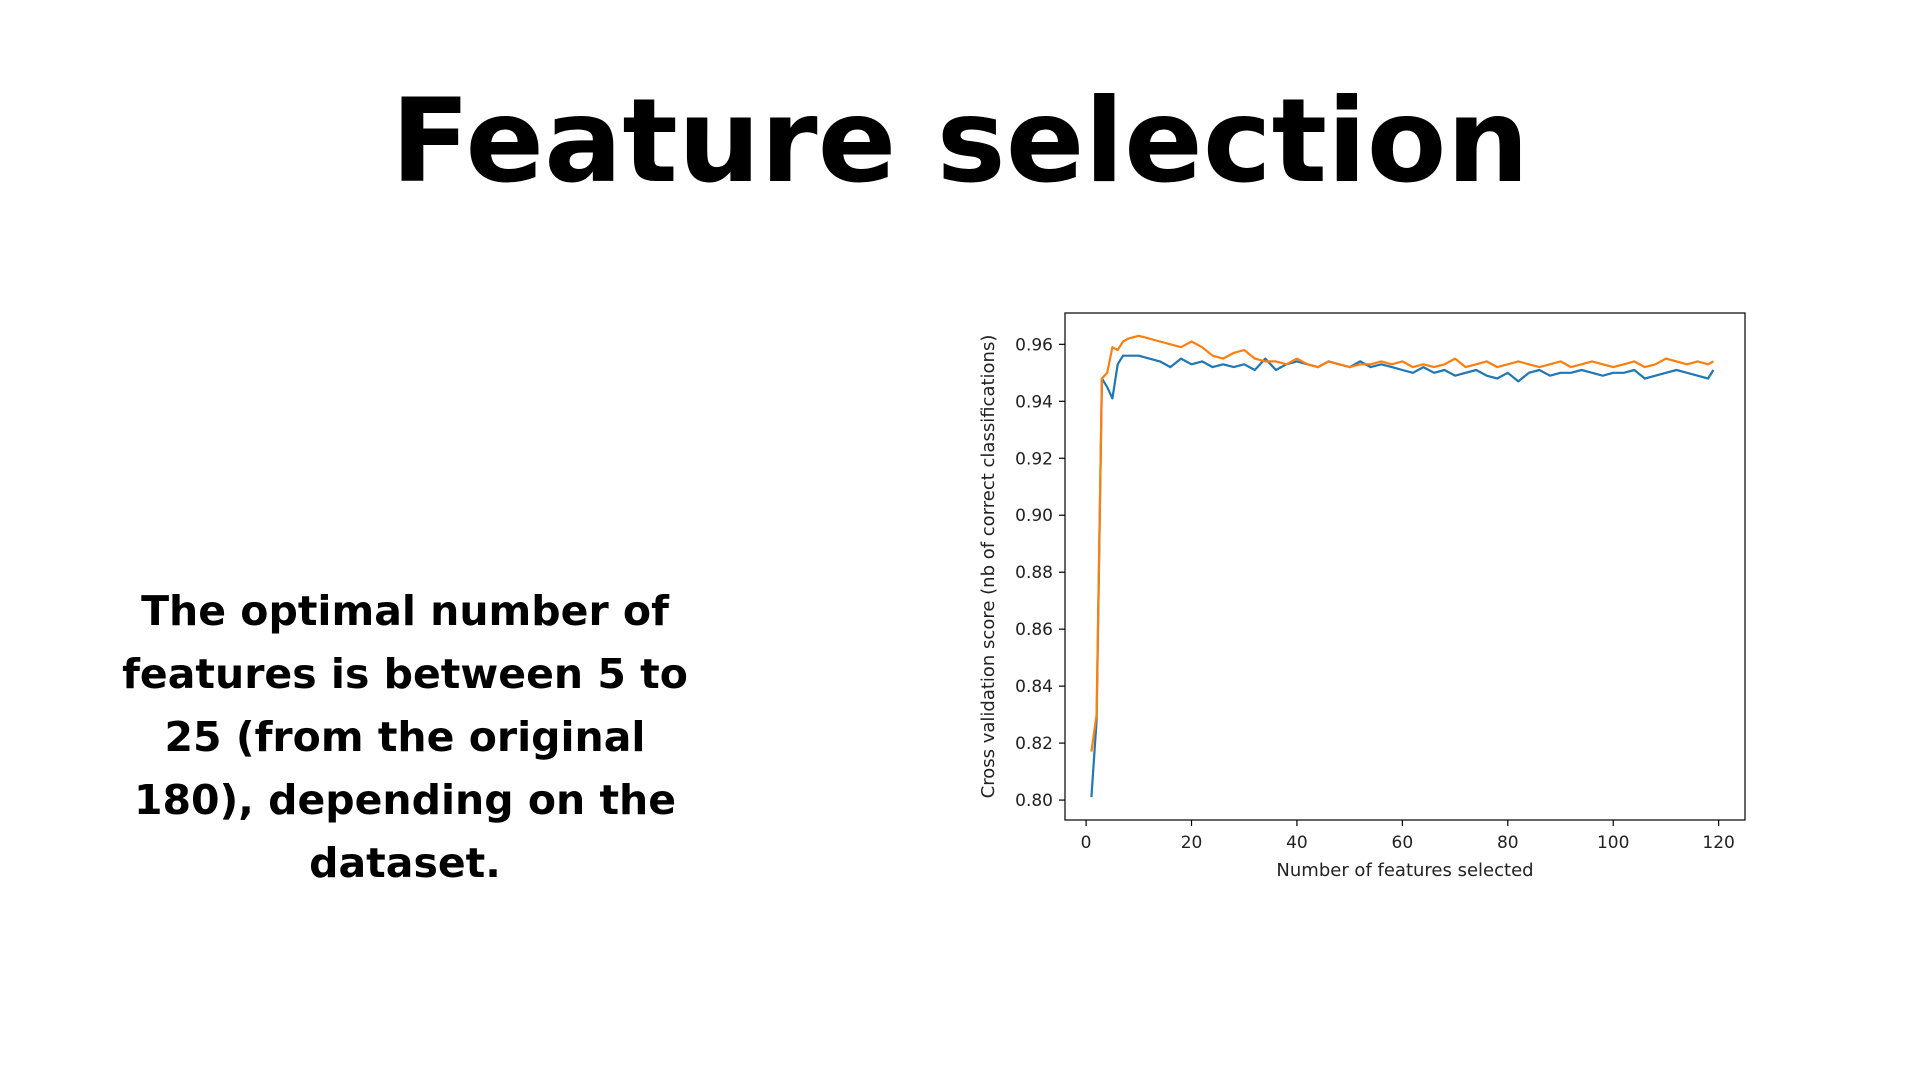  I want to click on x-tick-label: 40, so click(1297, 843).